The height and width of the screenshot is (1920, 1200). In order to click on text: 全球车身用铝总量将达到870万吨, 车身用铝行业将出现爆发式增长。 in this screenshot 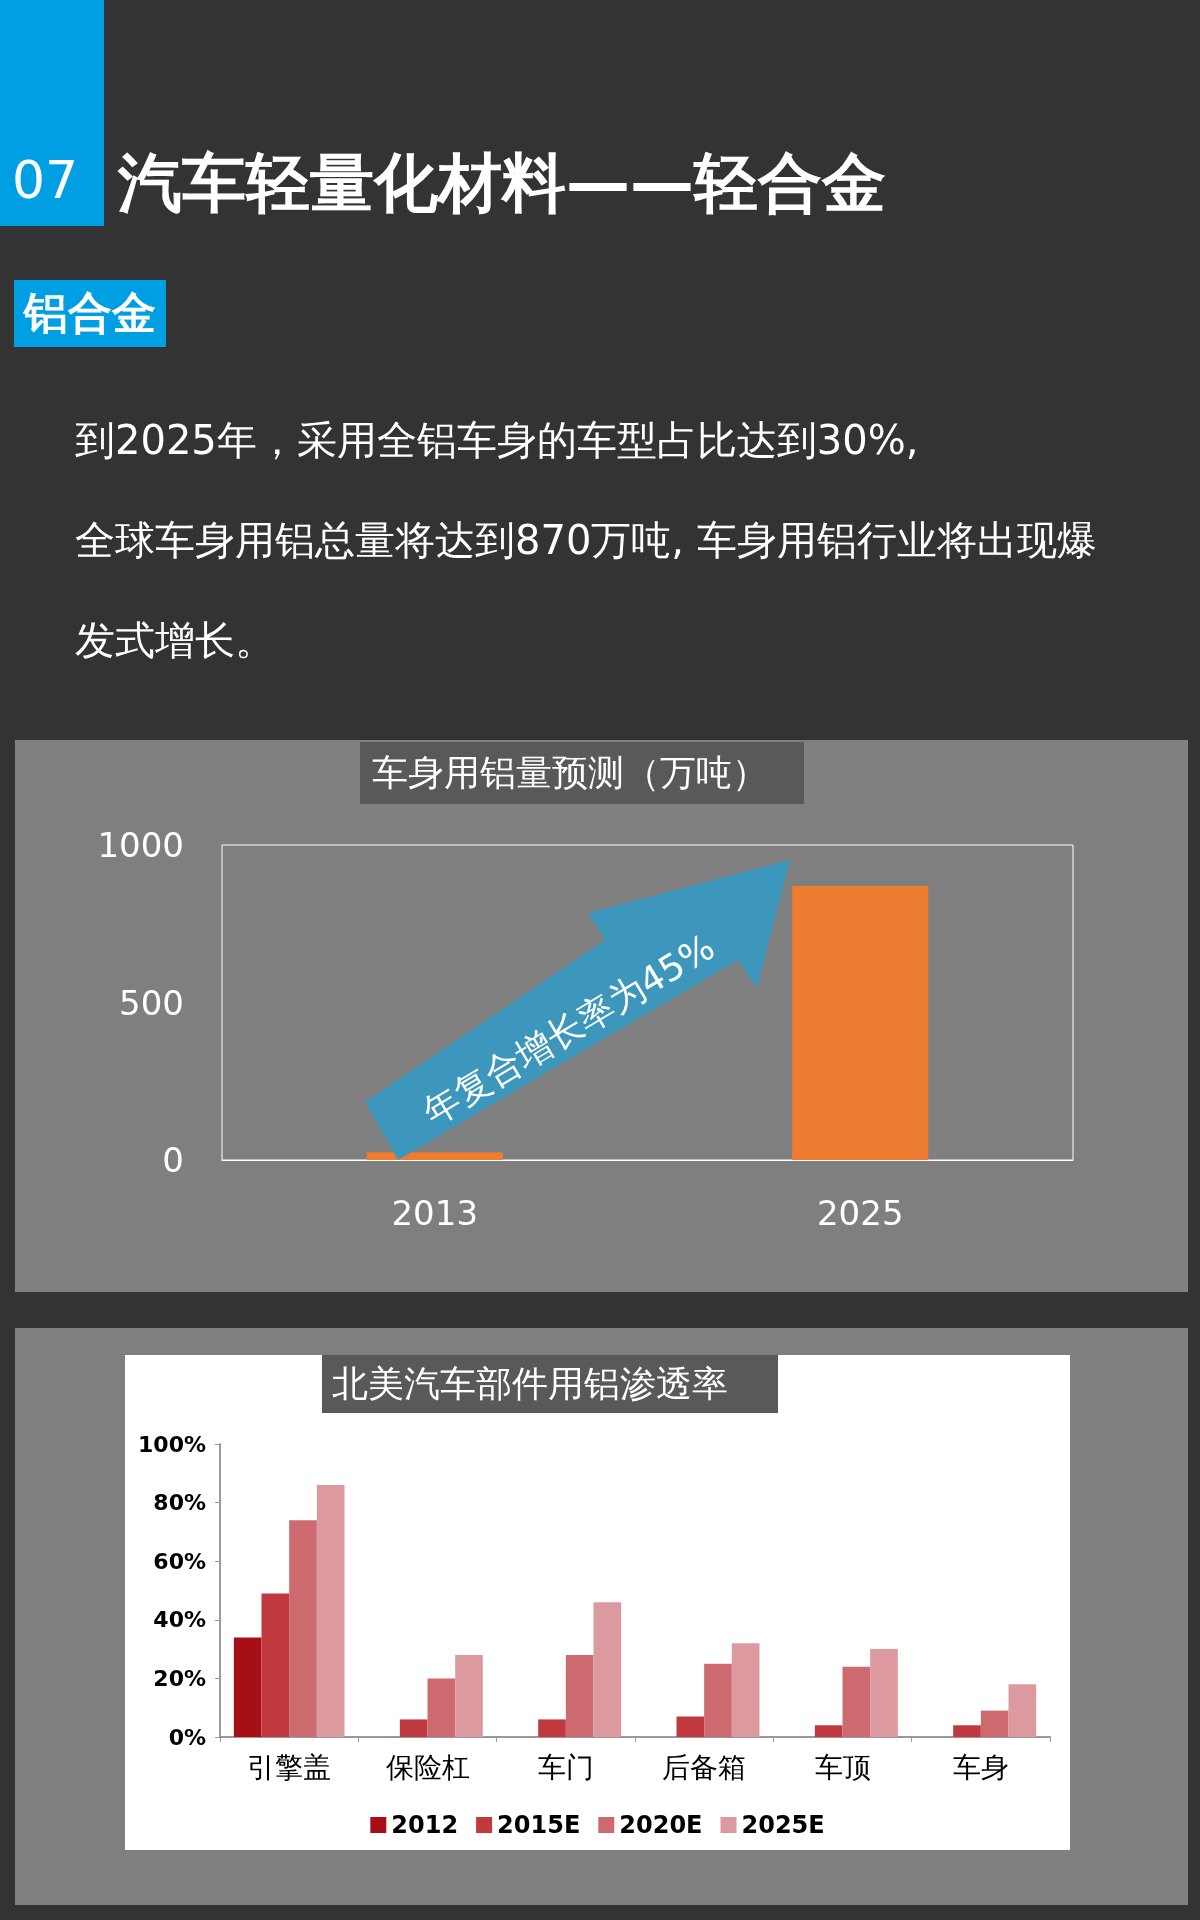, I will do `click(586, 590)`.